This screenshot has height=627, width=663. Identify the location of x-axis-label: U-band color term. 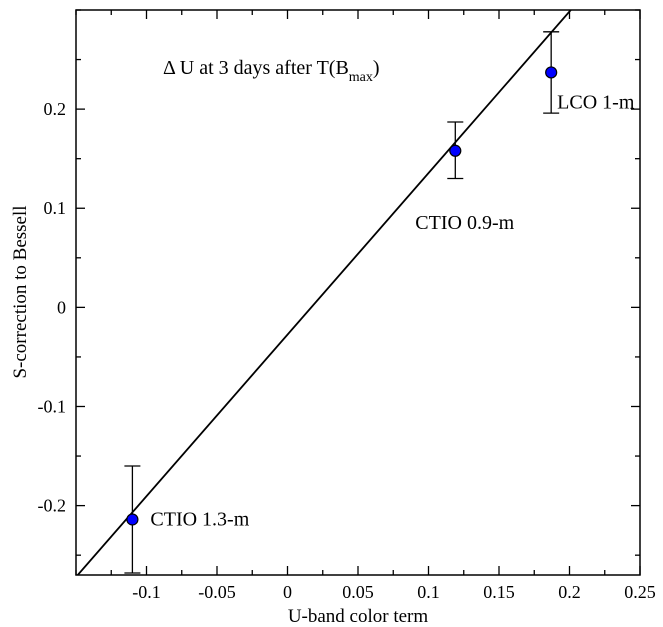
(358, 616).